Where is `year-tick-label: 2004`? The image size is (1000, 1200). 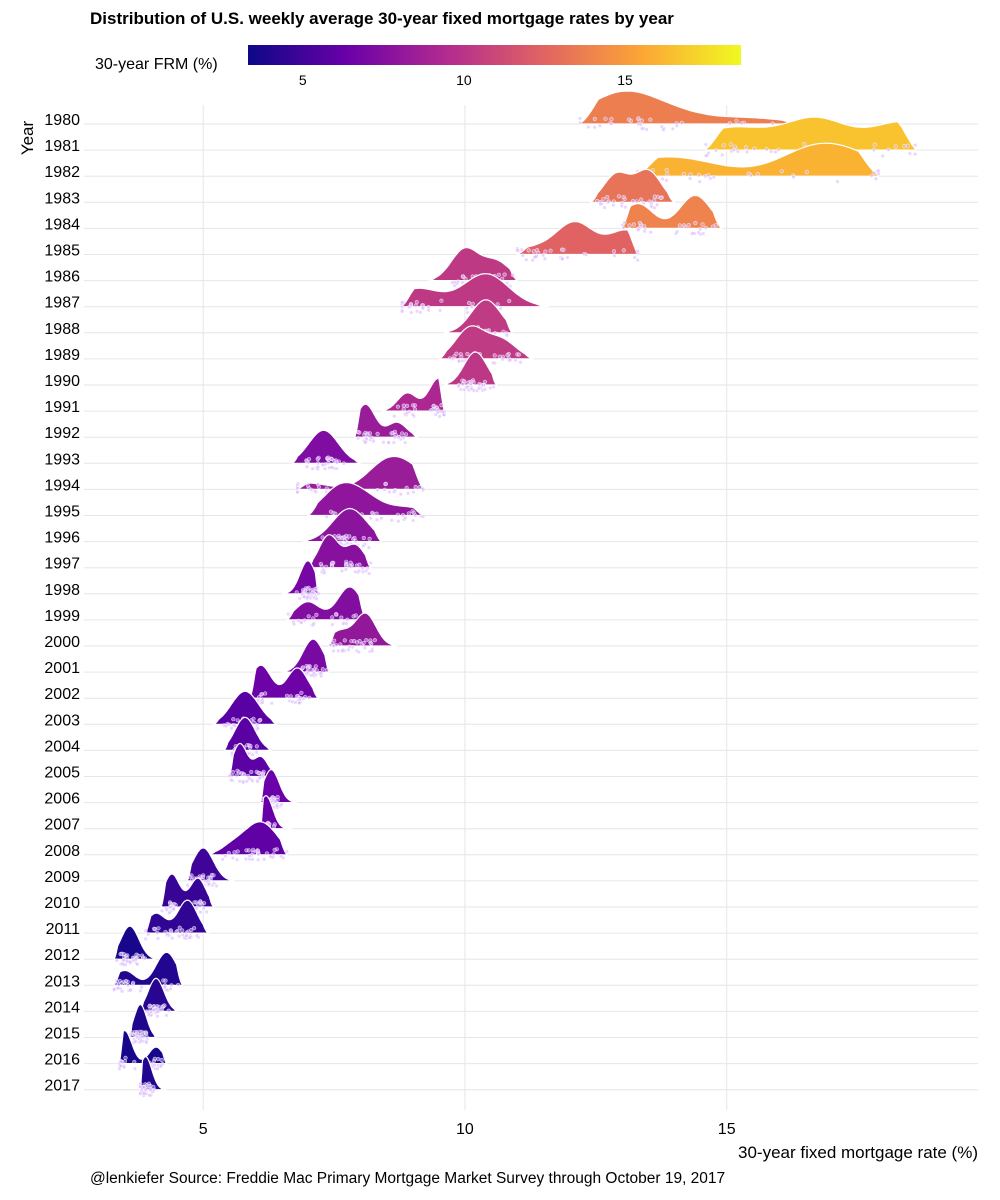 year-tick-label: 2004 is located at coordinates (62, 746).